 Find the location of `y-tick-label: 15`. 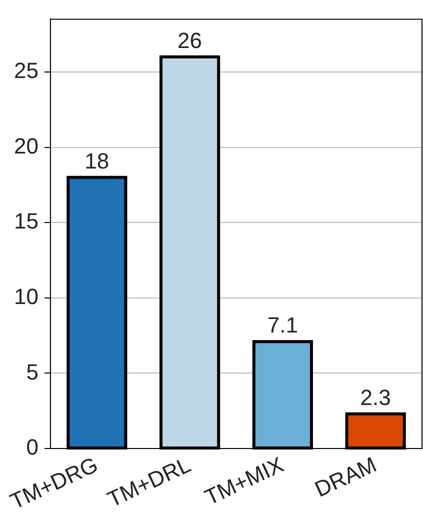

y-tick-label: 15 is located at coordinates (26, 221).